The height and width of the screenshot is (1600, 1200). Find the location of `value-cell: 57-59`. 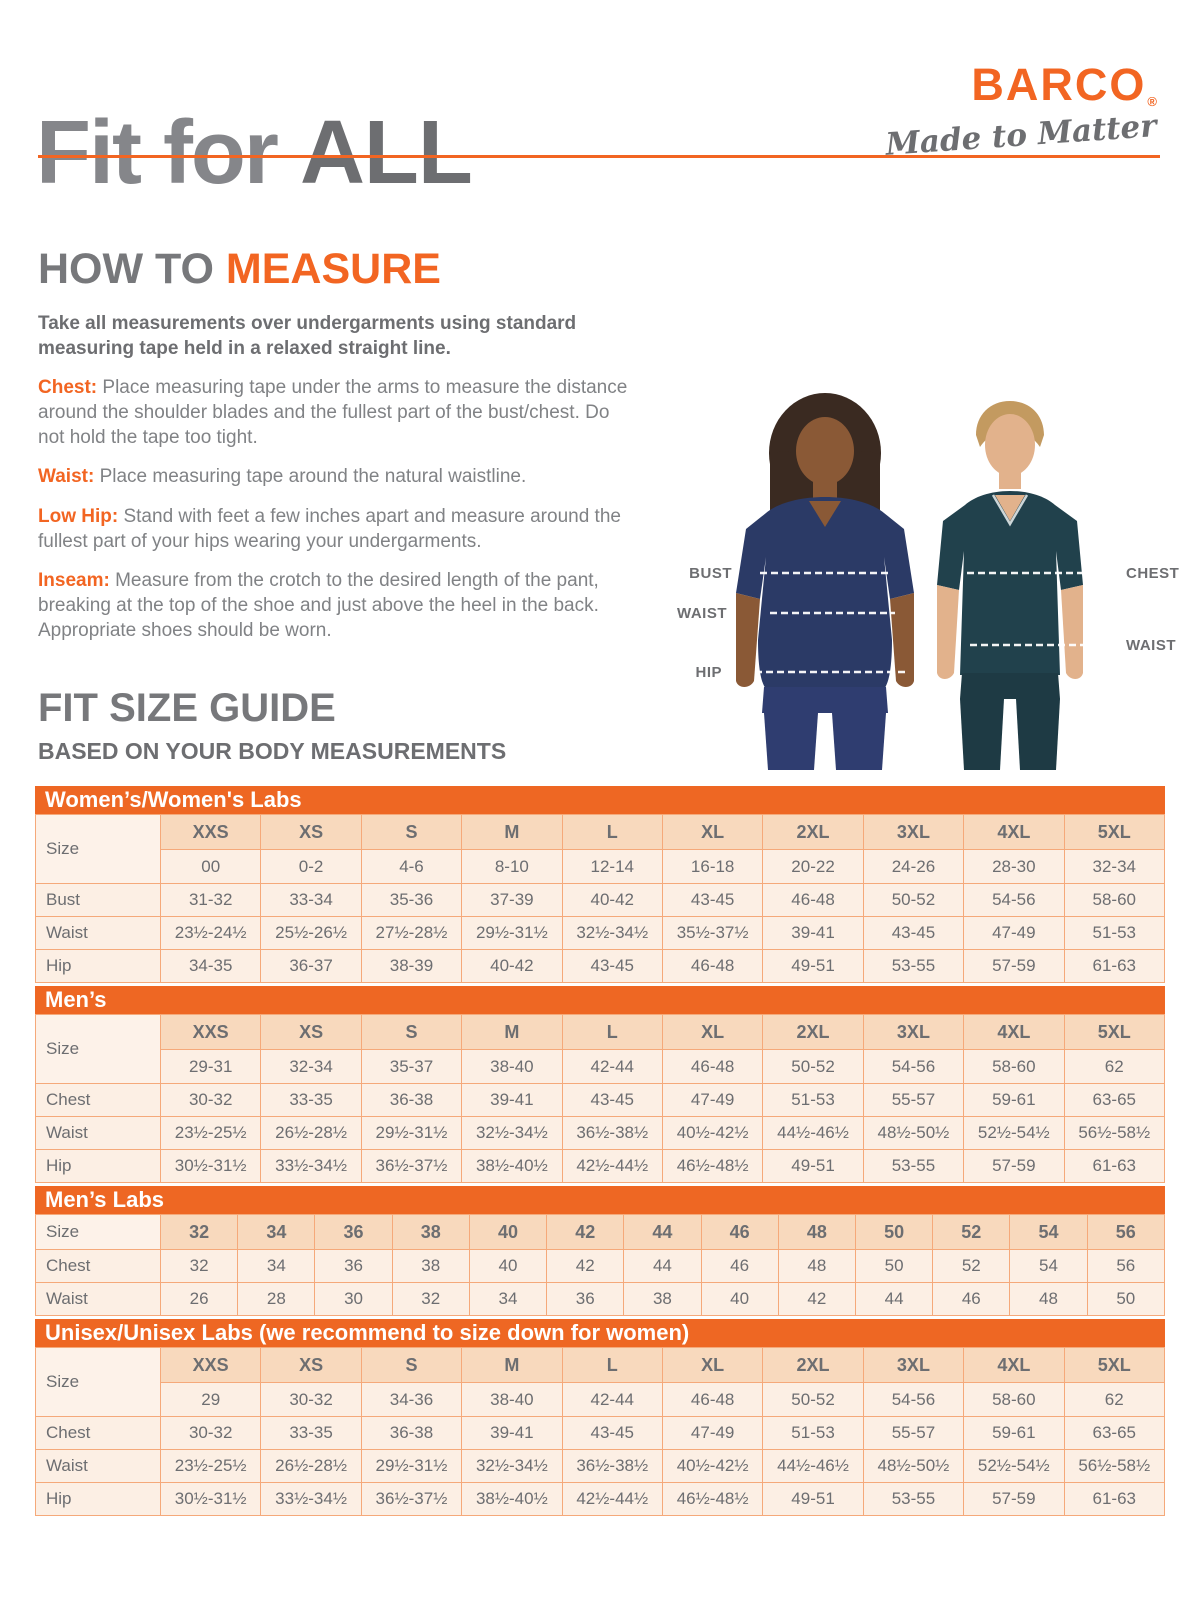

value-cell: 57-59 is located at coordinates (1014, 1166).